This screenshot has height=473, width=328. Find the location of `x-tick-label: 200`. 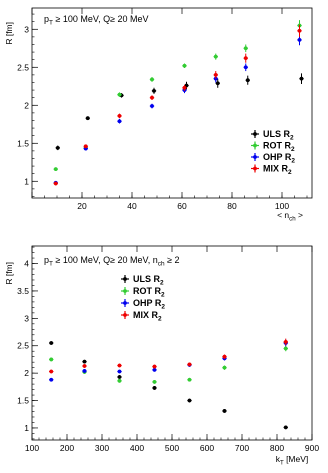

x-tick-label: 200 is located at coordinates (67, 448).